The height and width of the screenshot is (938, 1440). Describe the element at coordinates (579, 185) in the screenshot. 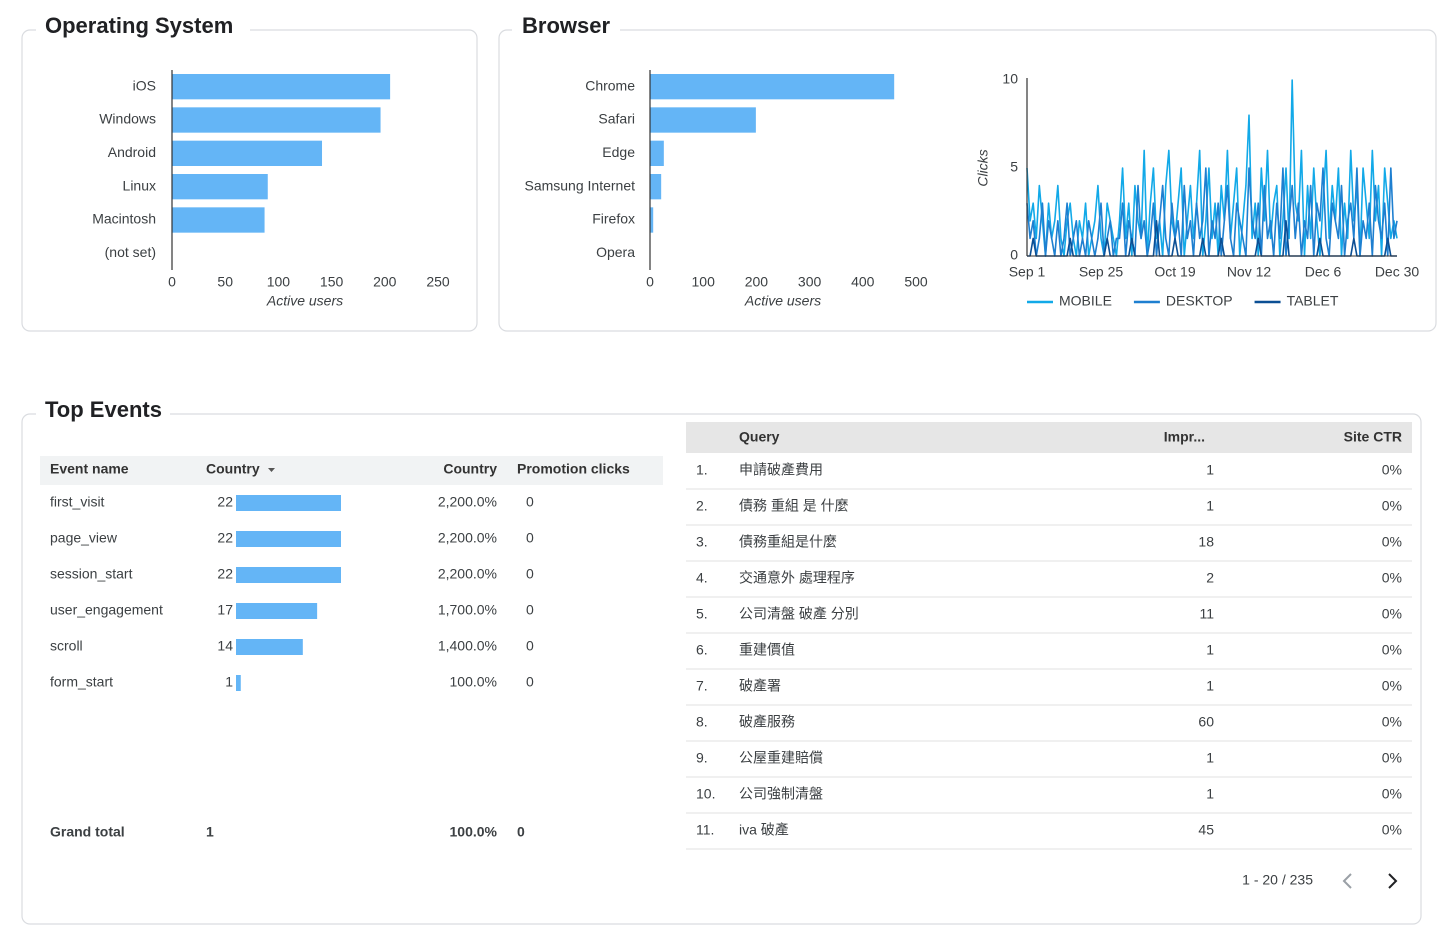

I see `category-label: Samsung Internet` at that location.